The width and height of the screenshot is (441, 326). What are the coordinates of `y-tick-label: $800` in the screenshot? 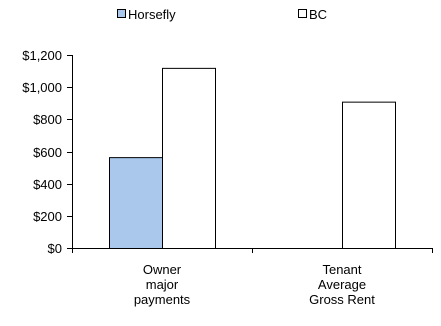 It's located at (47, 119).